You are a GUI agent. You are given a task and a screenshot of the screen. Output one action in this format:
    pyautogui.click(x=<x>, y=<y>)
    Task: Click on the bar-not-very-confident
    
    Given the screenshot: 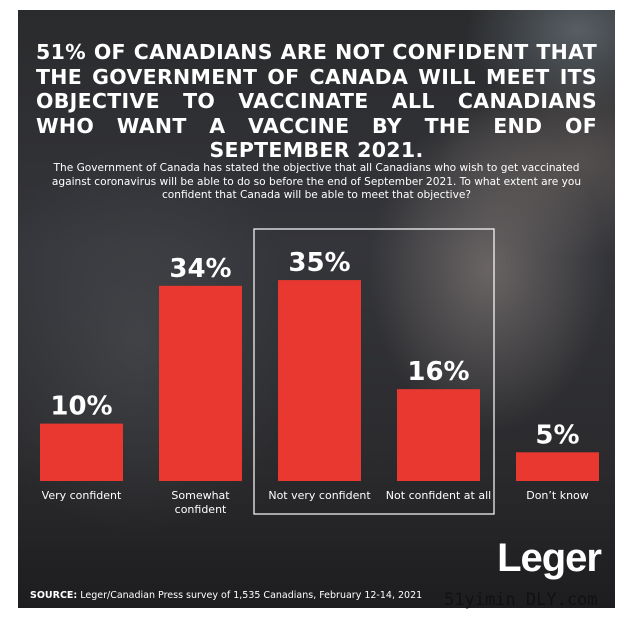 What is the action you would take?
    pyautogui.click(x=319, y=380)
    